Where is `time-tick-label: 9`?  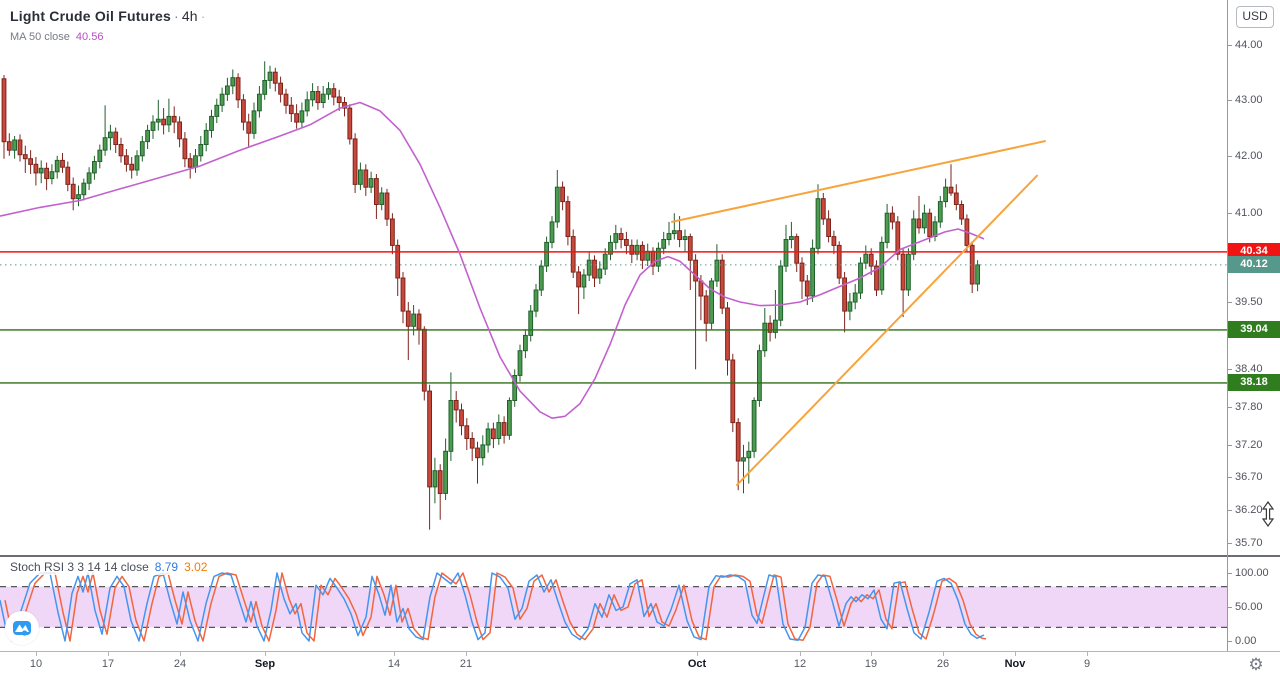 time-tick-label: 9 is located at coordinates (1087, 664).